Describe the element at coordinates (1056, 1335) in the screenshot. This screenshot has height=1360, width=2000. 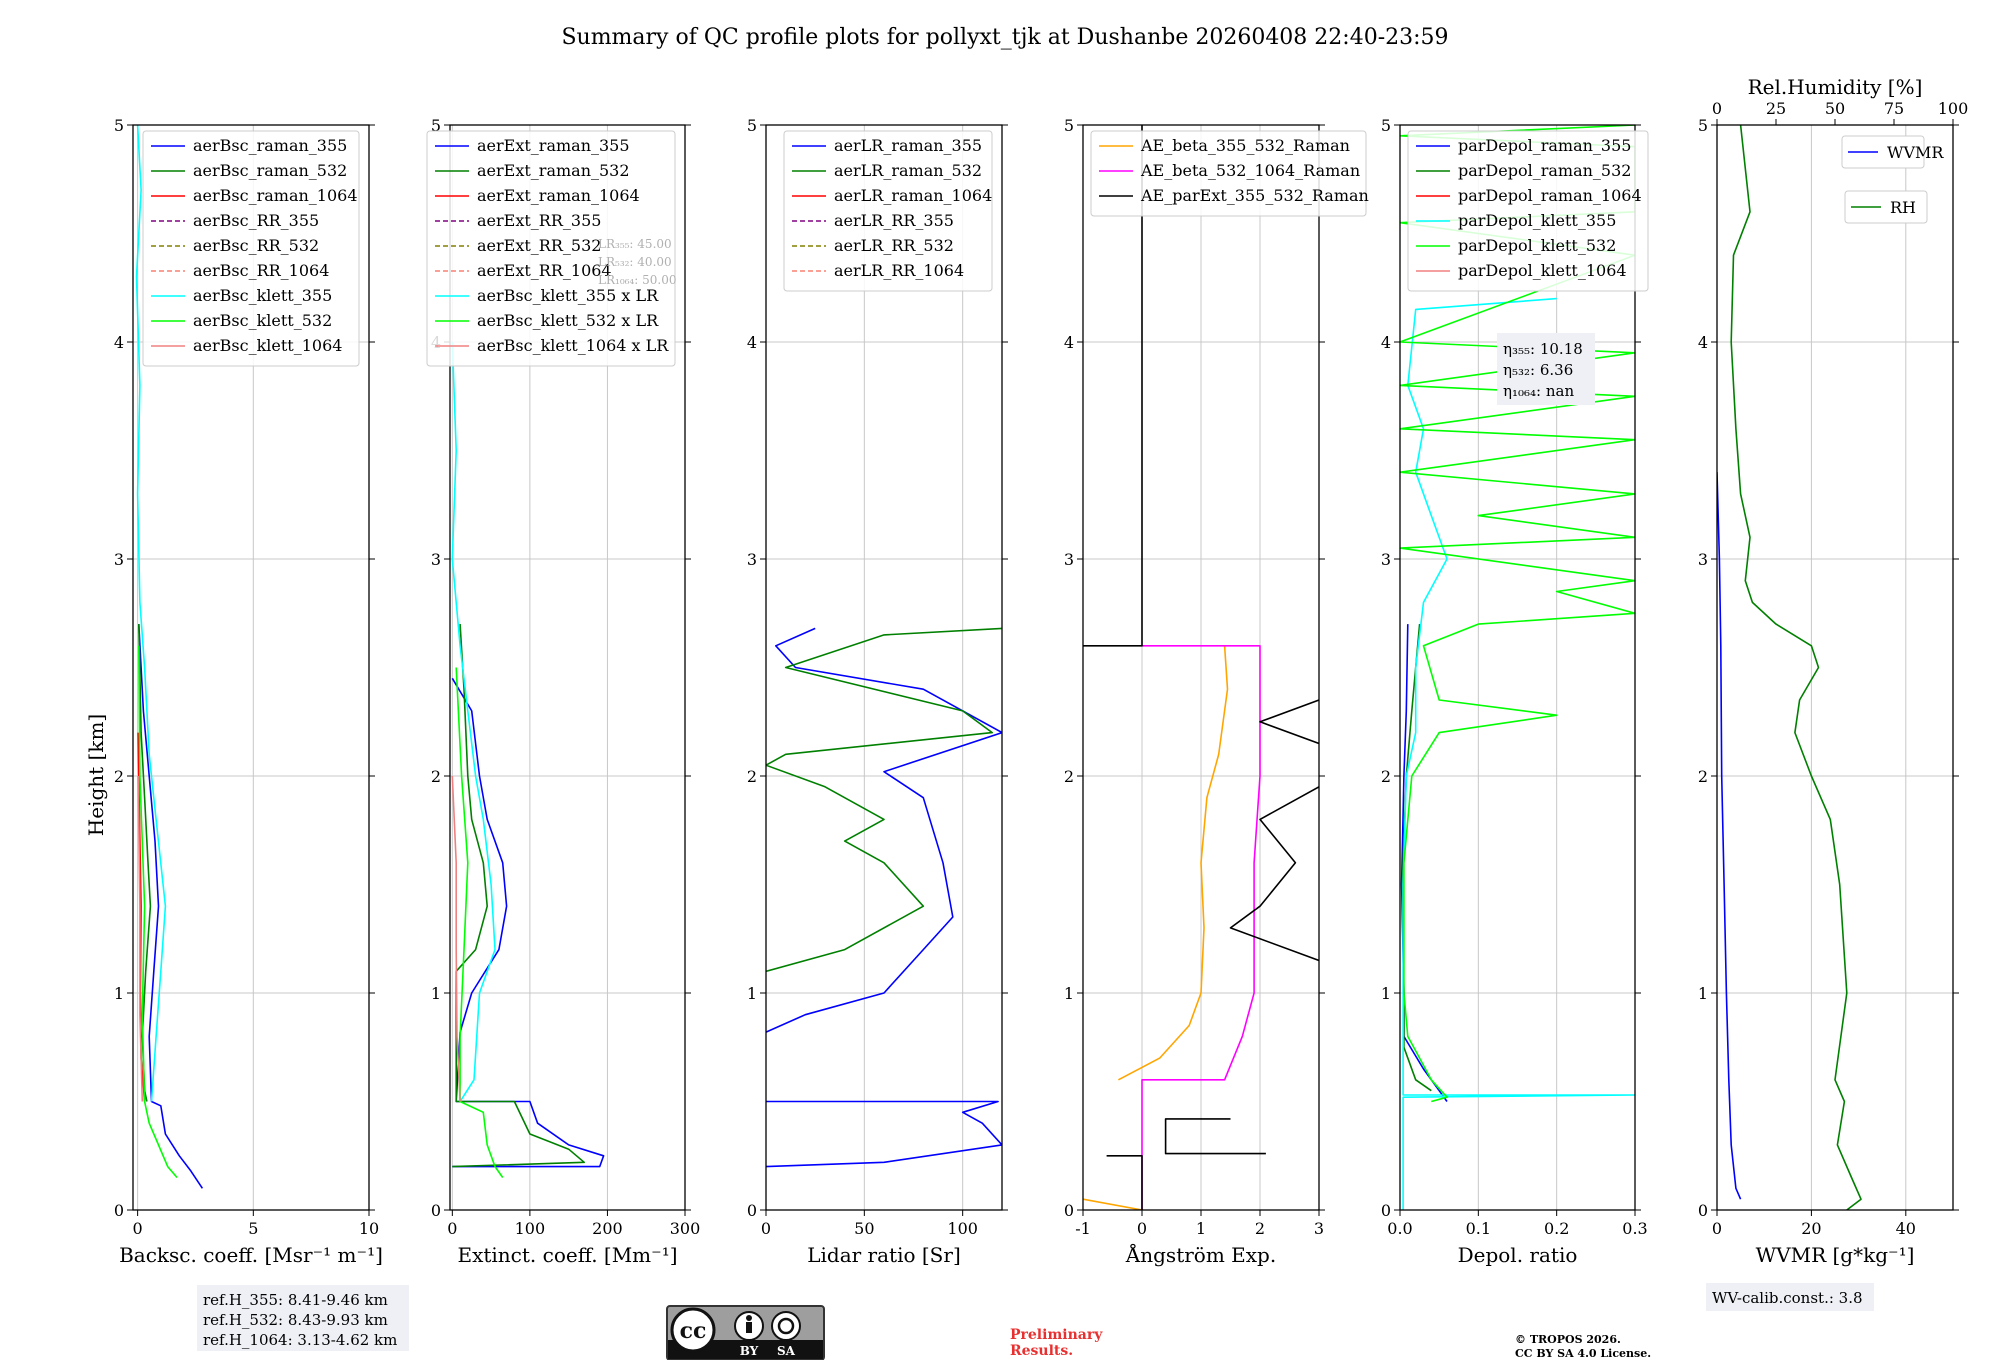
I see `preliminary-line1: Preliminary` at that location.